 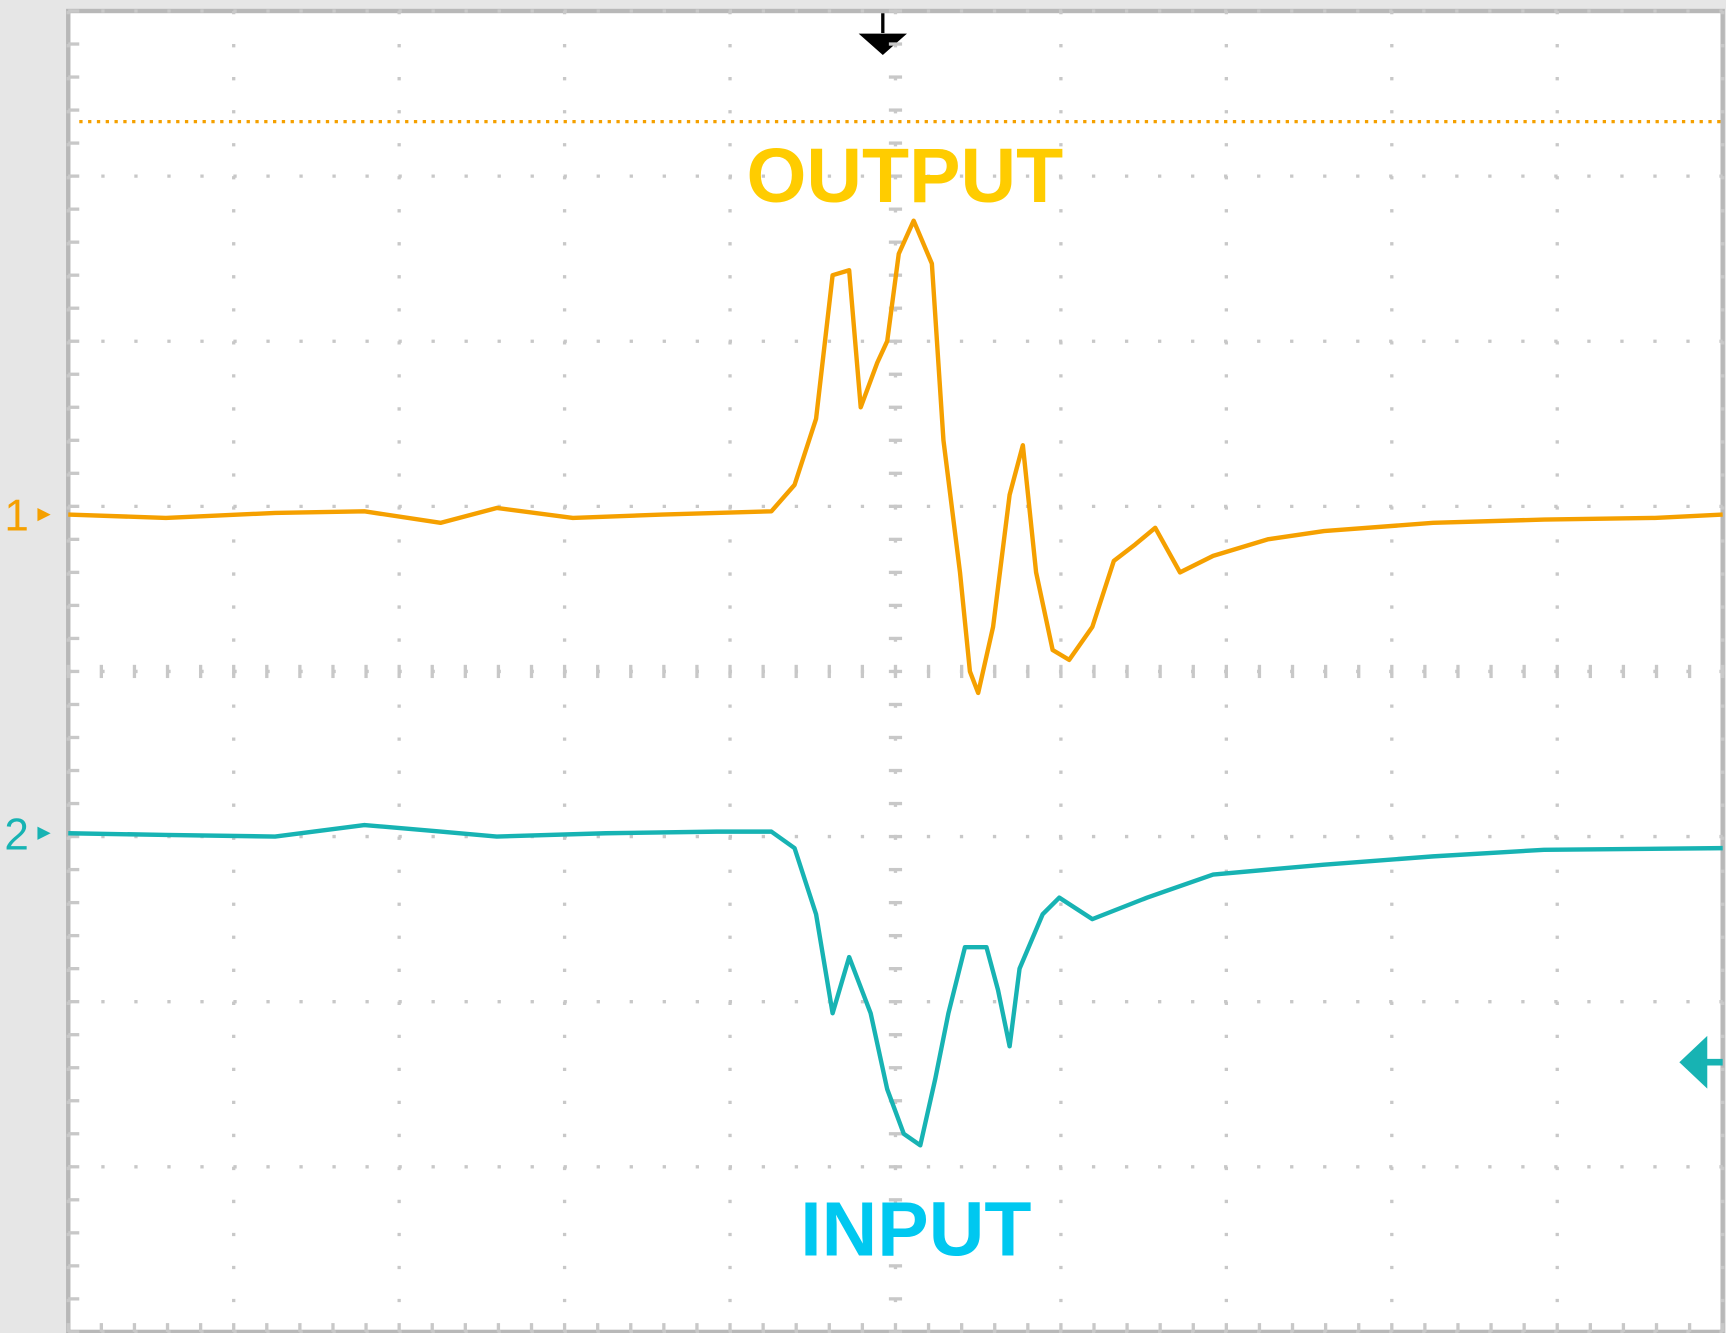 I want to click on channel-label: 2, so click(x=16, y=834).